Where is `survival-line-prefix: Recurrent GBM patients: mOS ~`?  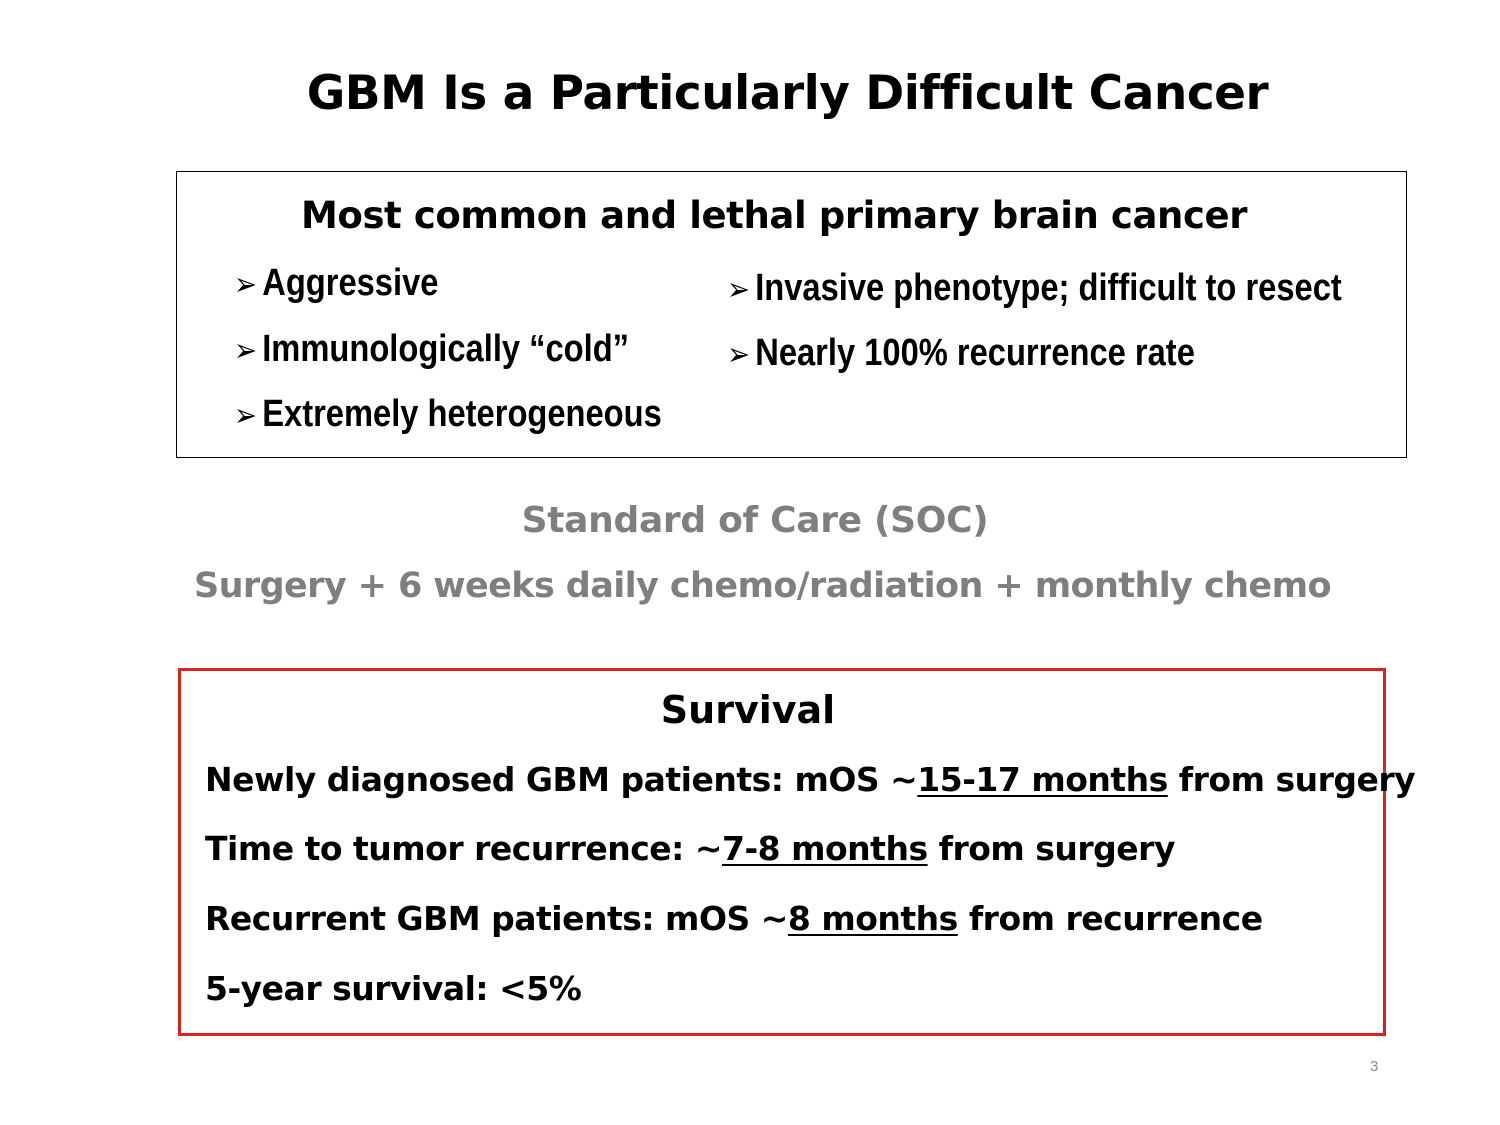
survival-line-prefix: Recurrent GBM patients: mOS ~ is located at coordinates (496, 918).